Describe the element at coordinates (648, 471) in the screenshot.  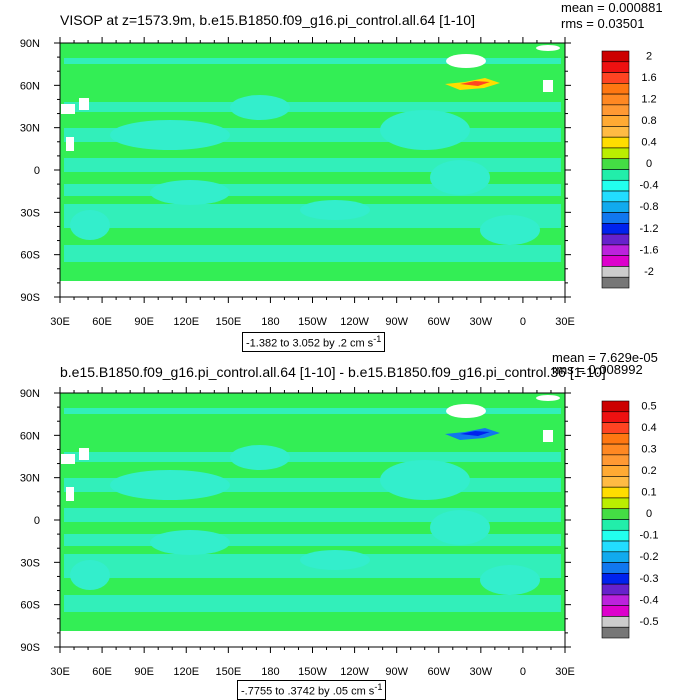
I see `colorbar-label: 0.2` at that location.